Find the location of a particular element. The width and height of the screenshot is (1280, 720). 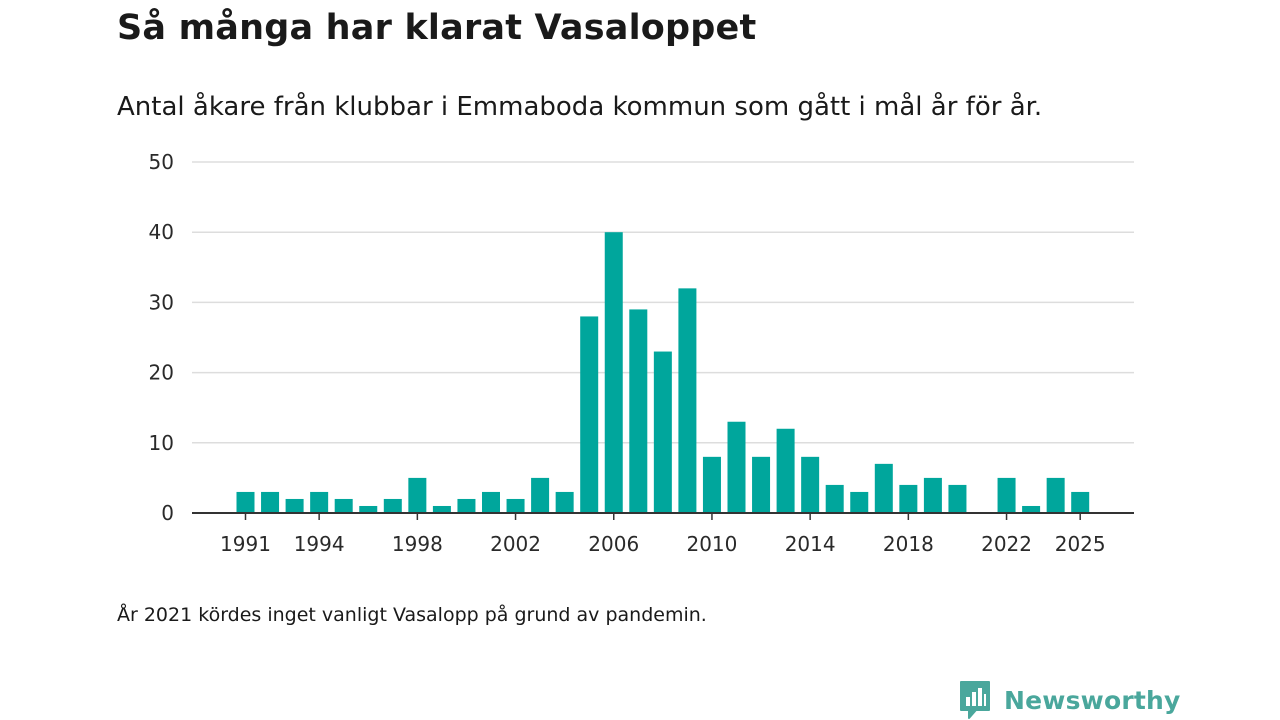

y-tick-label: 50 is located at coordinates (161, 162).